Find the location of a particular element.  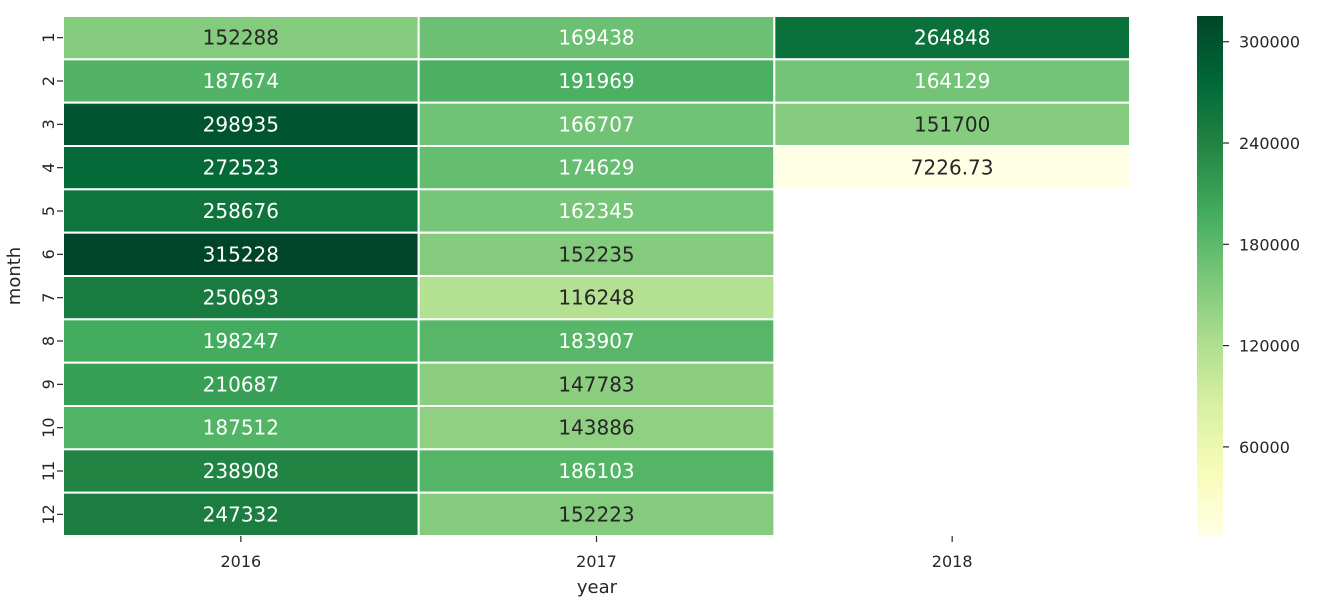

cell-value-label: 147783 is located at coordinates (596, 384).